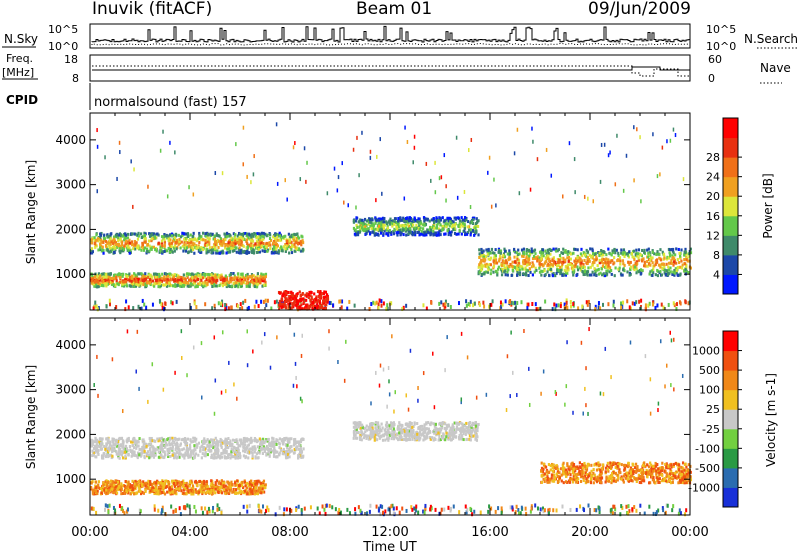 This screenshot has height=554, width=800. What do you see at coordinates (730, 186) in the screenshot?
I see `colorbar-segment` at bounding box center [730, 186].